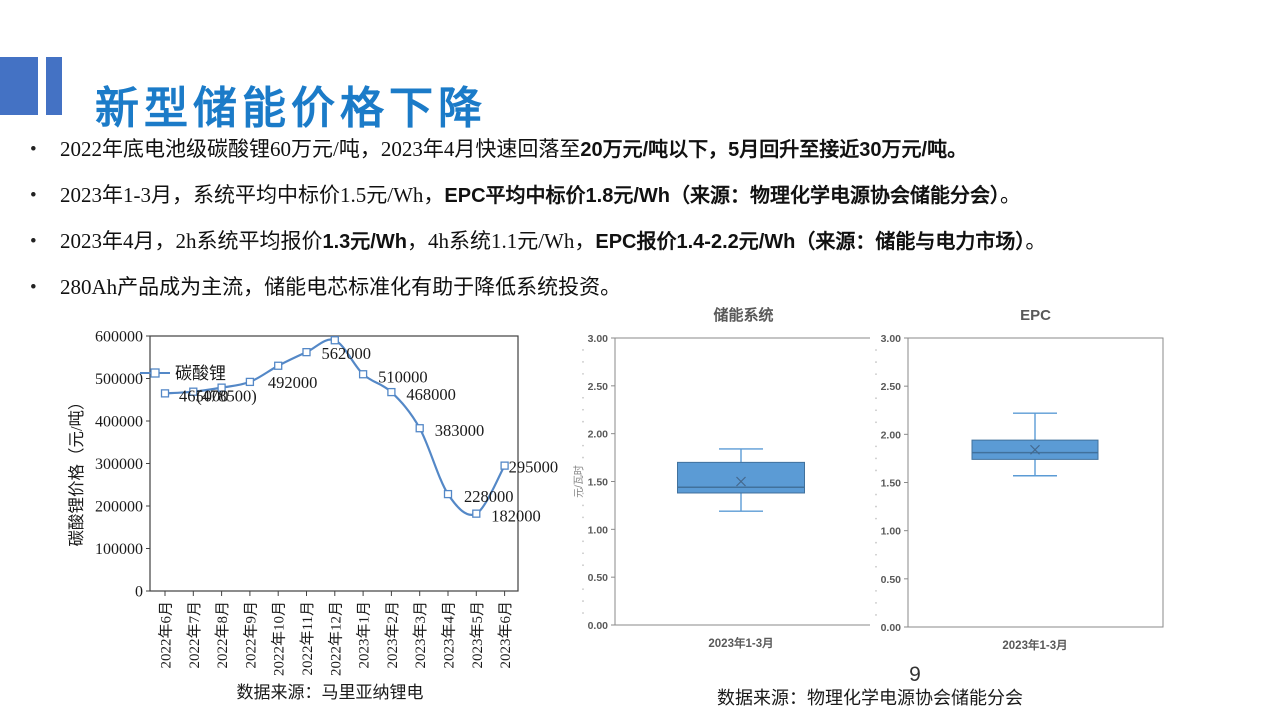 Image resolution: width=1280 pixels, height=720 pixels. What do you see at coordinates (291, 109) in the screenshot?
I see `page-title: 新型储能价格下降` at bounding box center [291, 109].